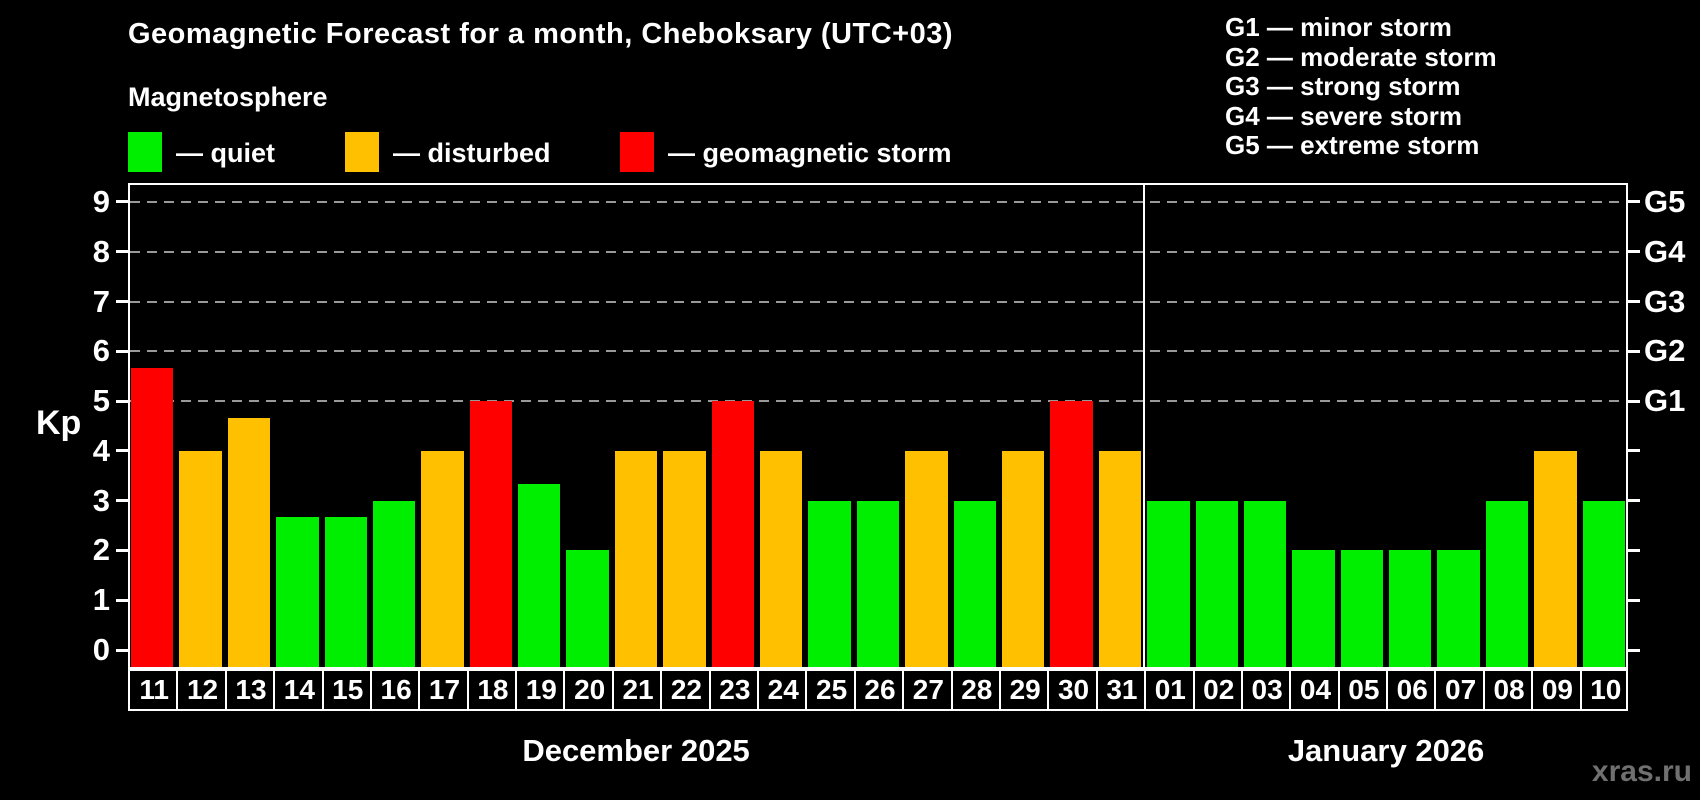  I want to click on day-label: 27, so click(927, 690).